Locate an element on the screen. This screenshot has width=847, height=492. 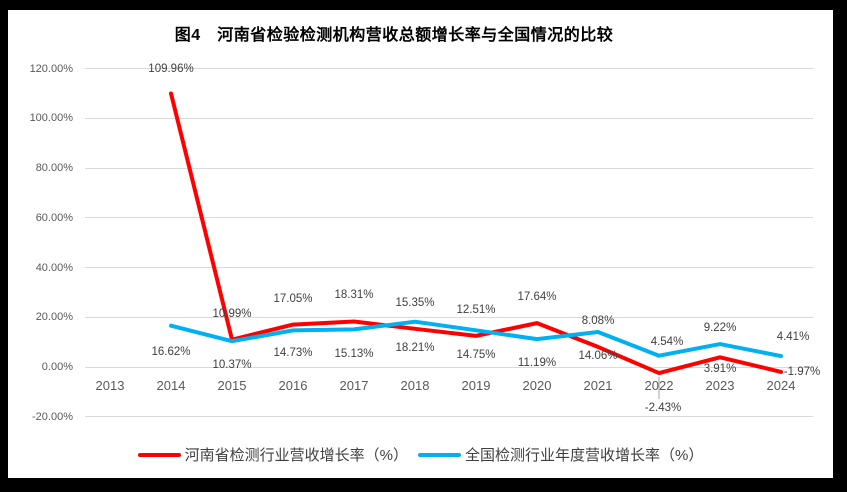
data-label: 16.62% is located at coordinates (171, 351).